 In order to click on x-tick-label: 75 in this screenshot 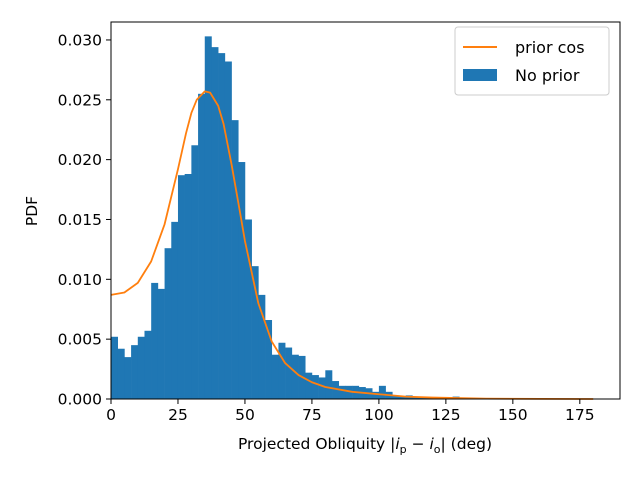, I will do `click(312, 415)`.